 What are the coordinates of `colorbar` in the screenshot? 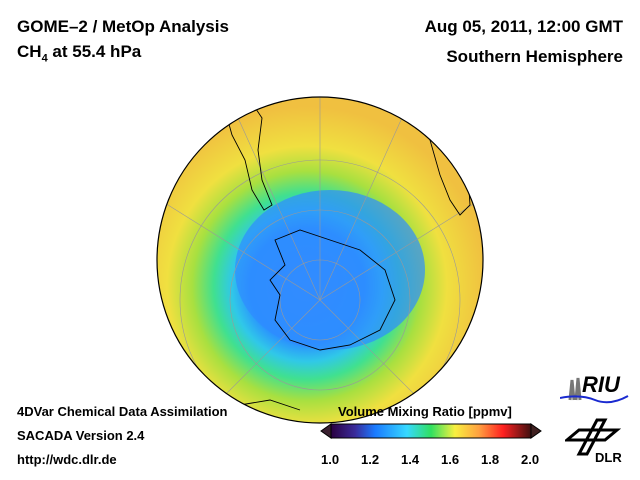 It's located at (431, 431).